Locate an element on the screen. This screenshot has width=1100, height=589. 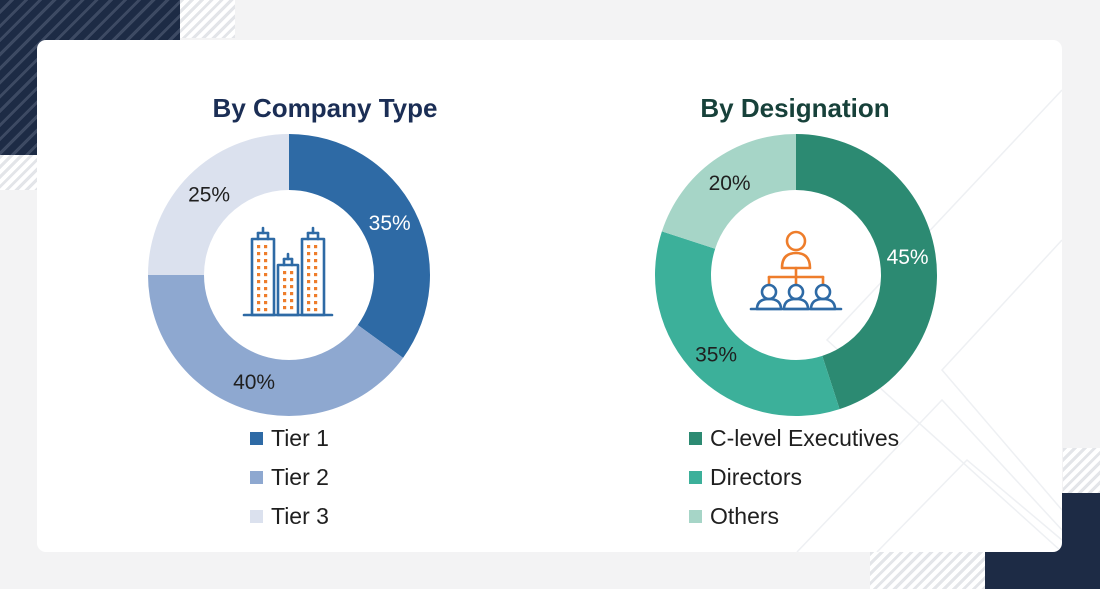
legend-label: Directors is located at coordinates (756, 477).